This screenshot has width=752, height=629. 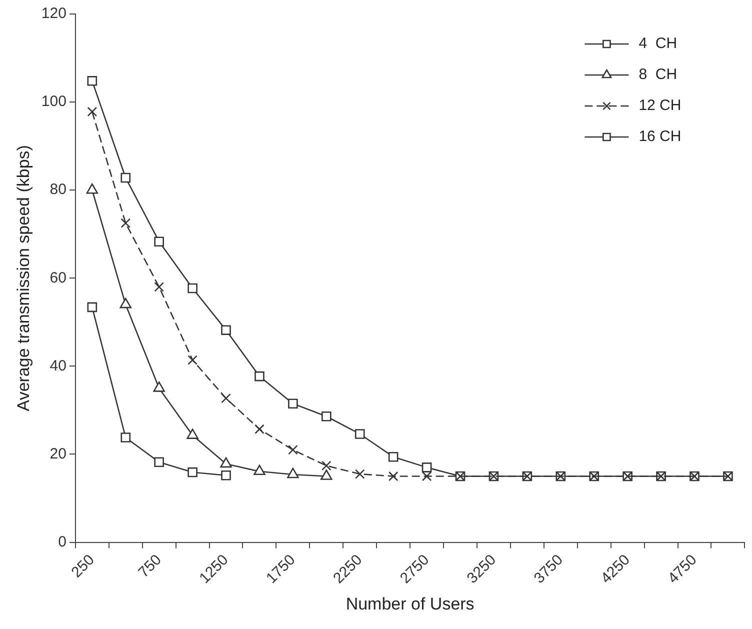 I want to click on y-tick-label: 80, so click(x=58, y=189).